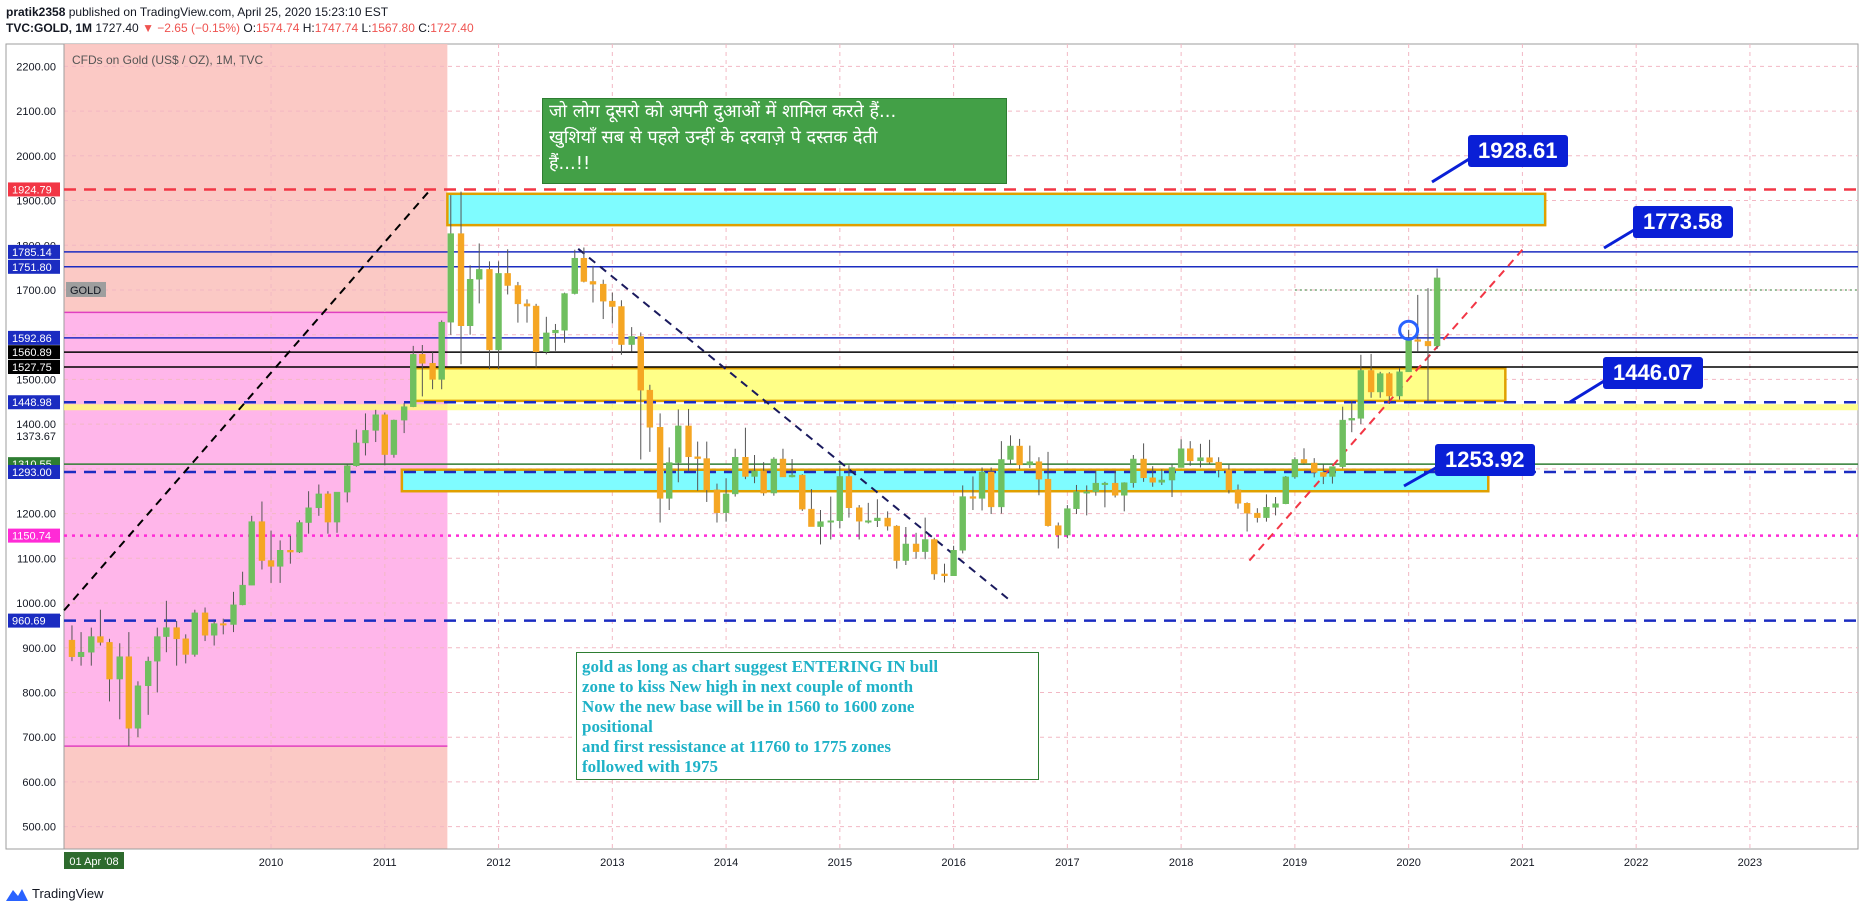 The image size is (1866, 913). What do you see at coordinates (29, 622) in the screenshot?
I see `price-label: 960.69` at bounding box center [29, 622].